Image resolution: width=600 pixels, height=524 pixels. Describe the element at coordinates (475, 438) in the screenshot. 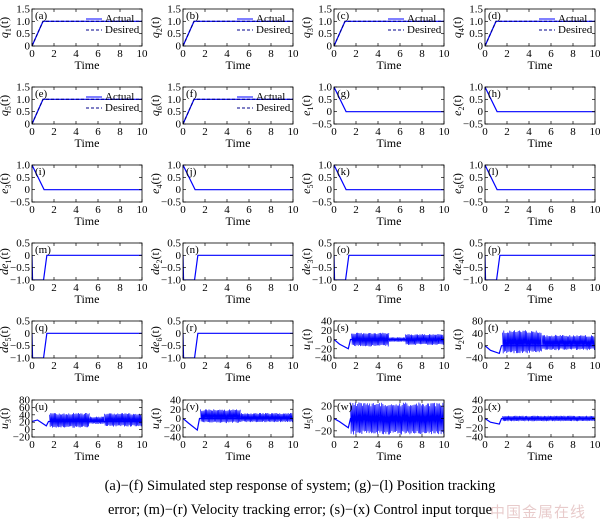

I see `y-tick-label: −40` at that location.